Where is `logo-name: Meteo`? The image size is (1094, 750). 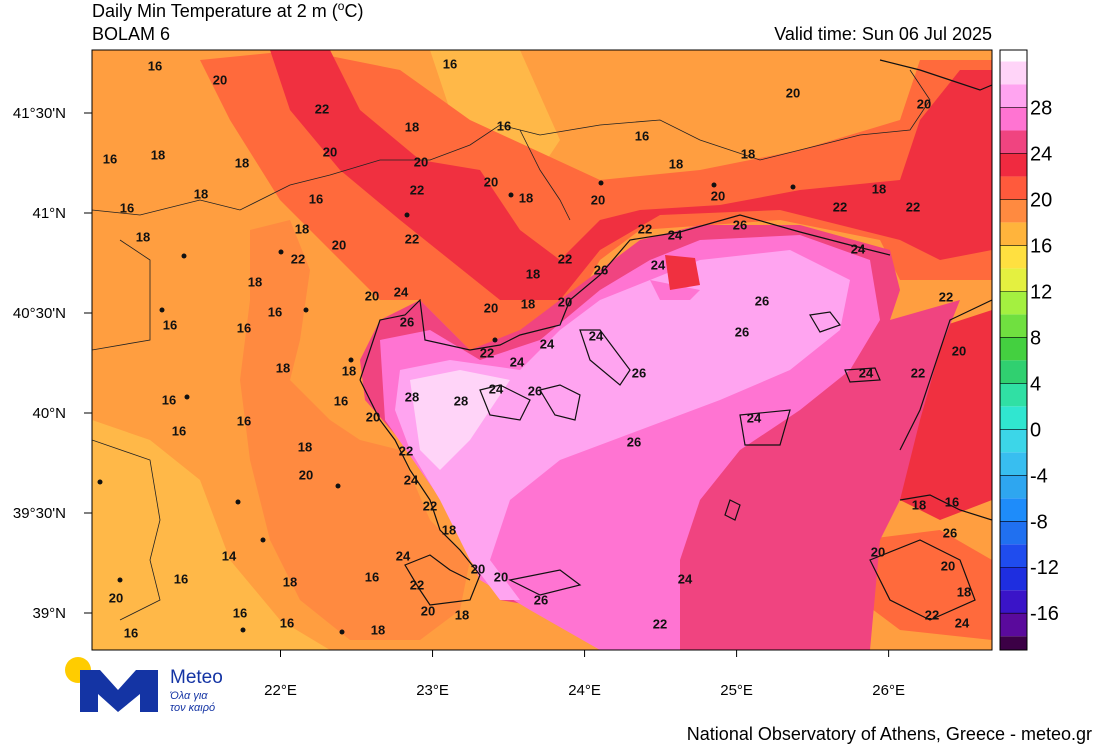
logo-name: Meteo is located at coordinates (196, 677).